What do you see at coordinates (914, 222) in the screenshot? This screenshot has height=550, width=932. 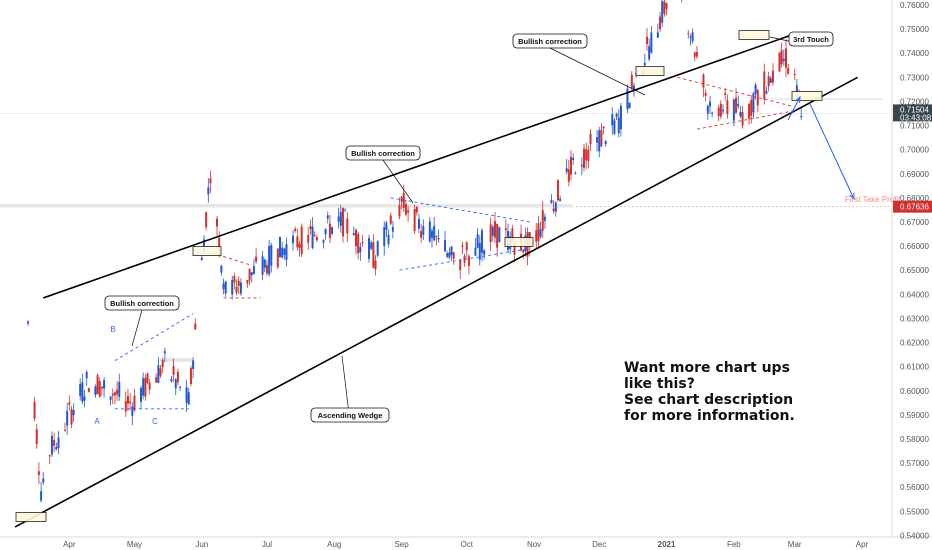 I see `price-tick-label: 0.67000` at bounding box center [914, 222].